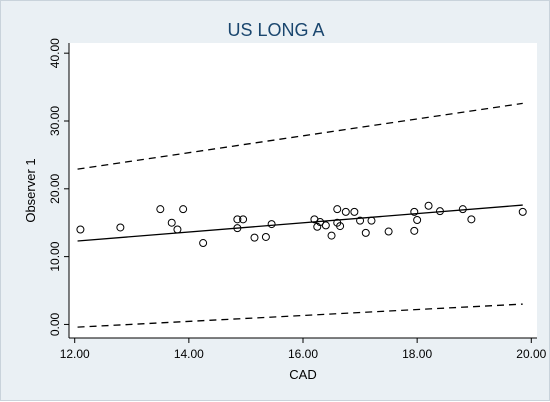  What do you see at coordinates (275, 30) in the screenshot?
I see `chart-title: US LONG A` at bounding box center [275, 30].